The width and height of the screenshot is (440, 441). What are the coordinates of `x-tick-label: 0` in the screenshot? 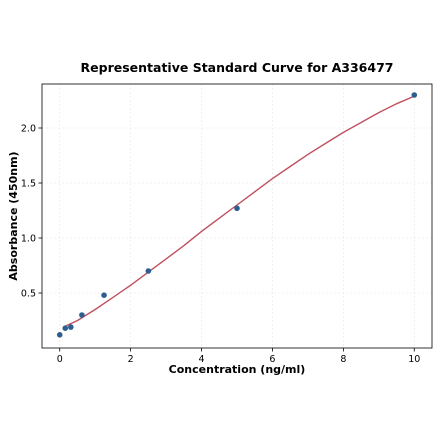 It's located at (60, 359).